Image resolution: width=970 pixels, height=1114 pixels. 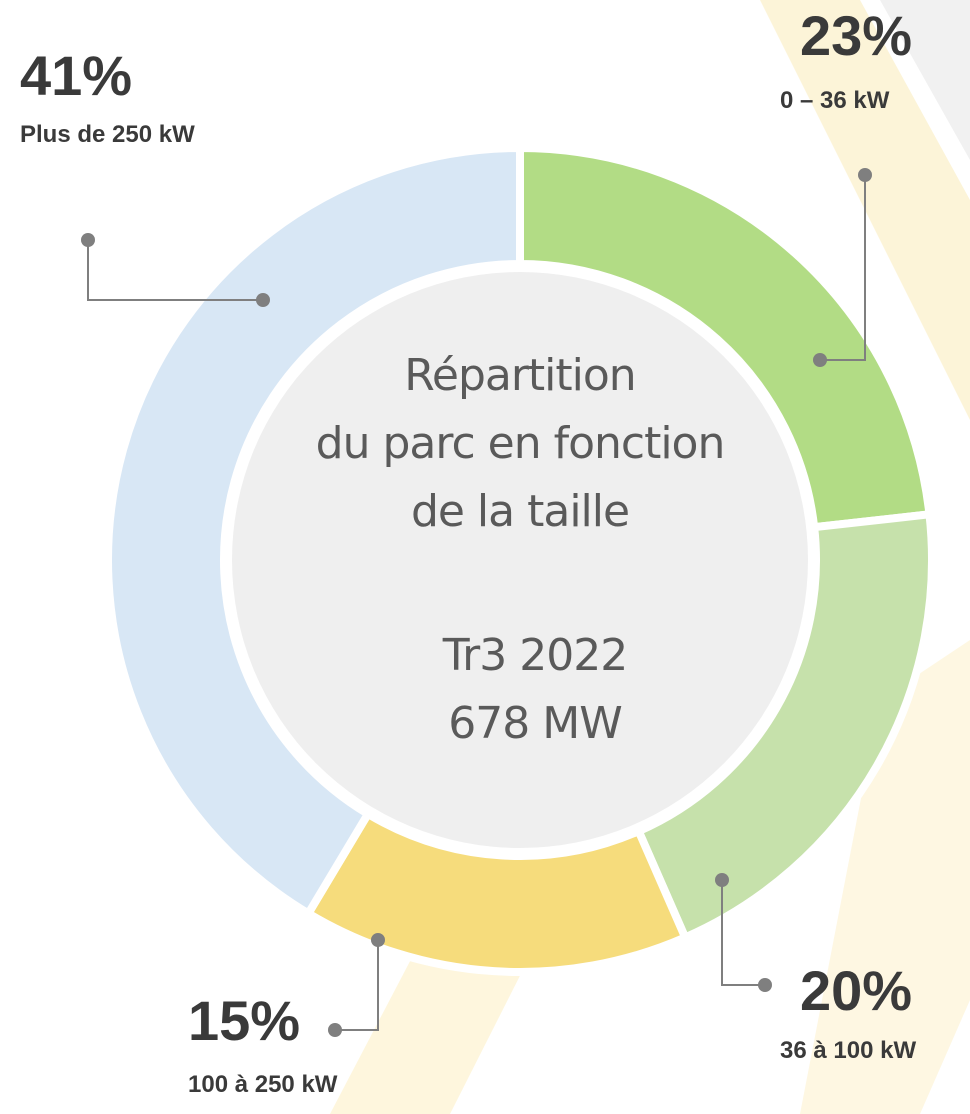 I want to click on value-label: 20%, so click(x=856, y=990).